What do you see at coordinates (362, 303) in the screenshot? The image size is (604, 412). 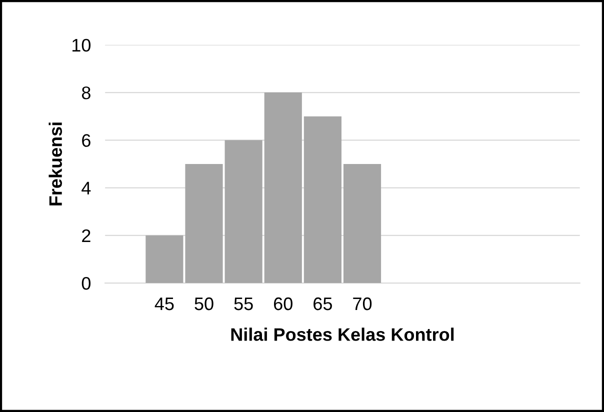 I see `x-tick-label: 70` at bounding box center [362, 303].